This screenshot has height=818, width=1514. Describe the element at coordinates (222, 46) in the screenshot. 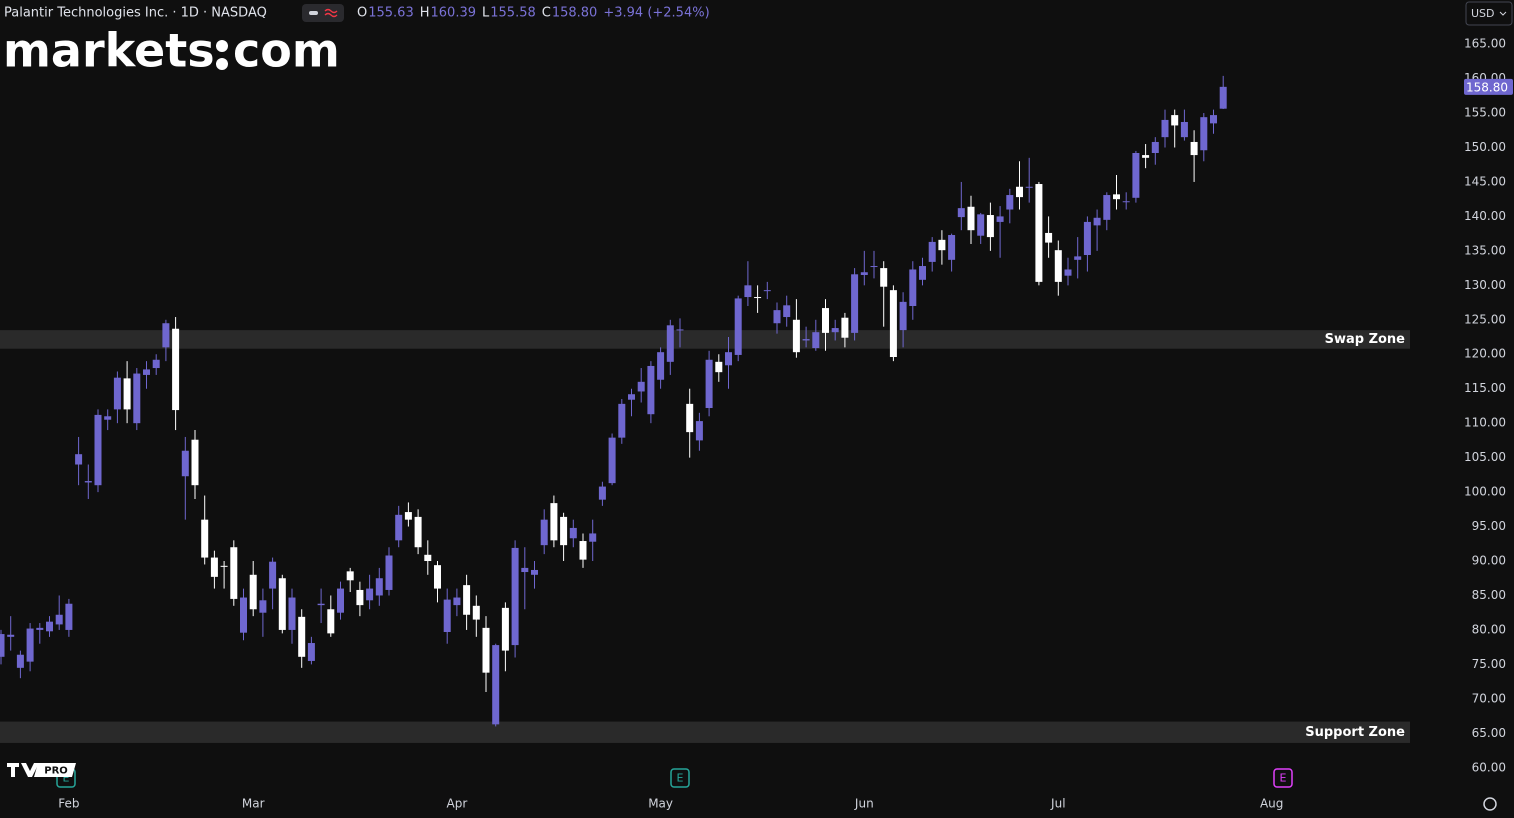

I see `logo-dot` at that location.